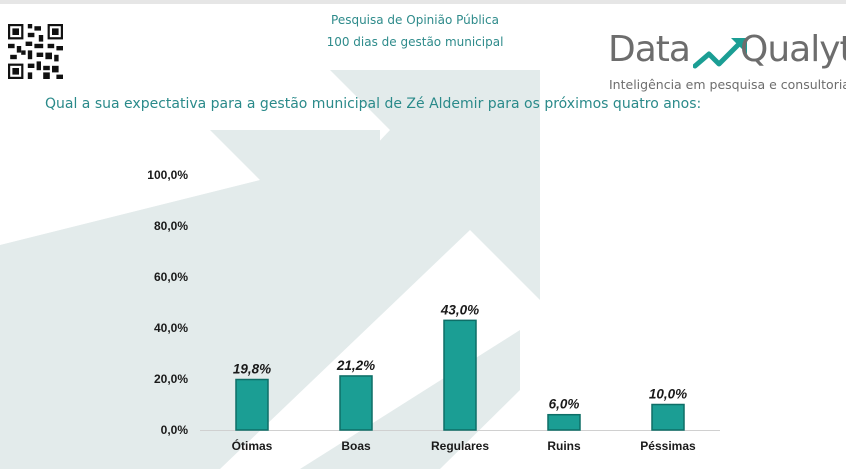  I want to click on bar-boas, so click(356, 403).